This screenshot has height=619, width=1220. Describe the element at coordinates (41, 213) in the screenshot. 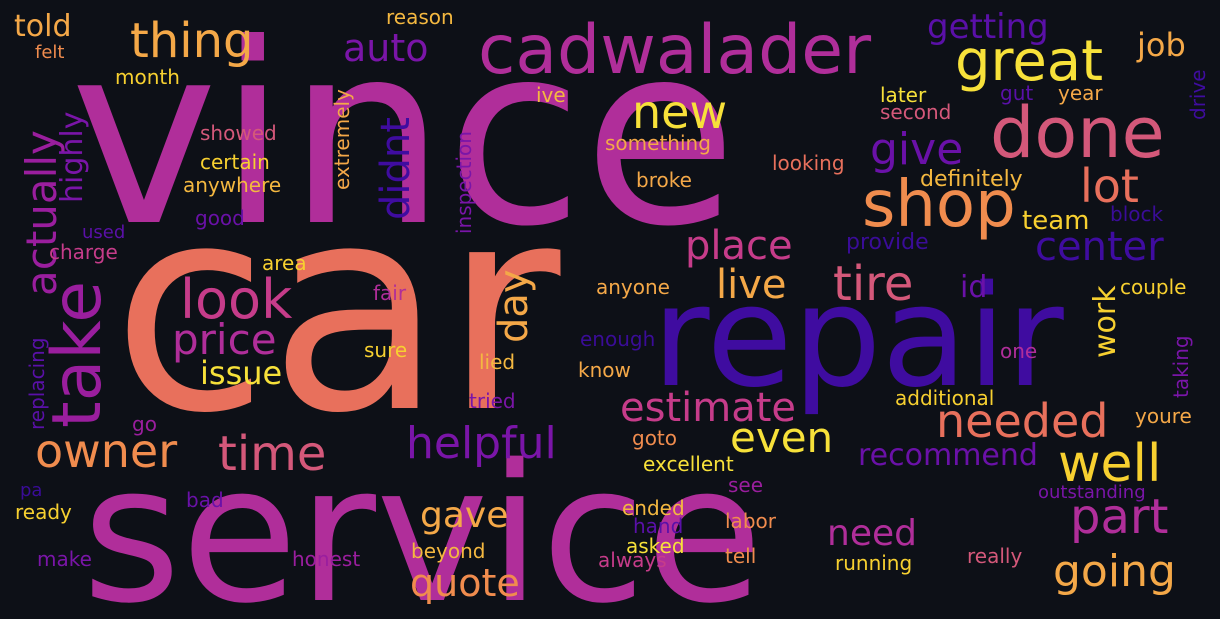

I see `word-actually: actually` at that location.